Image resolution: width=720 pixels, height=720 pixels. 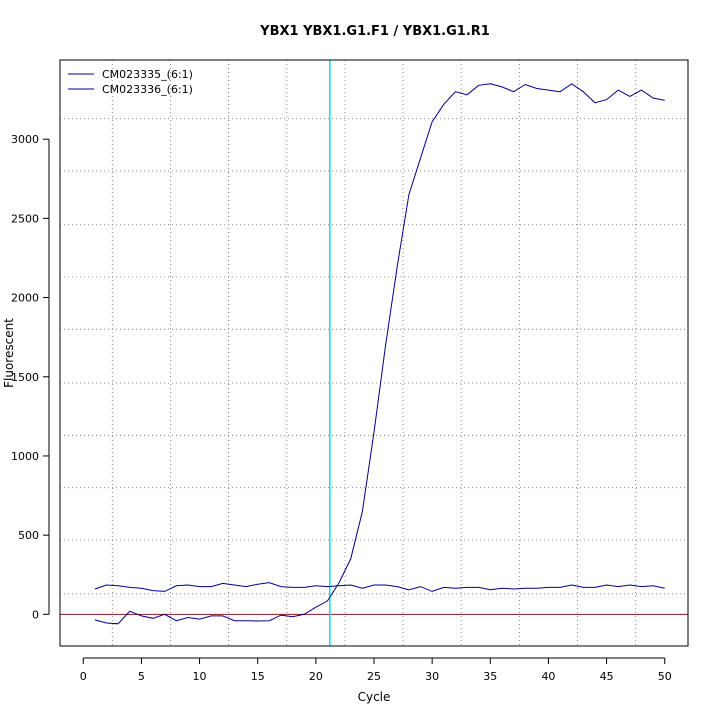 I want to click on chart-title: YBX1 YBX1.G1.F1 / YBX1.G1.R1, so click(x=374, y=31).